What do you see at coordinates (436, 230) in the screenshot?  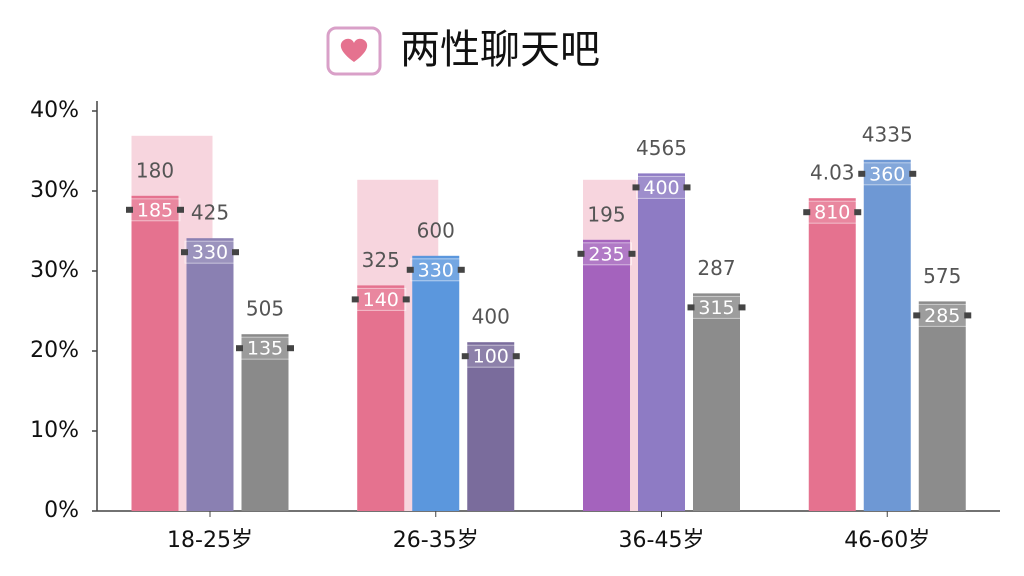 I see `top-label: 600` at bounding box center [436, 230].